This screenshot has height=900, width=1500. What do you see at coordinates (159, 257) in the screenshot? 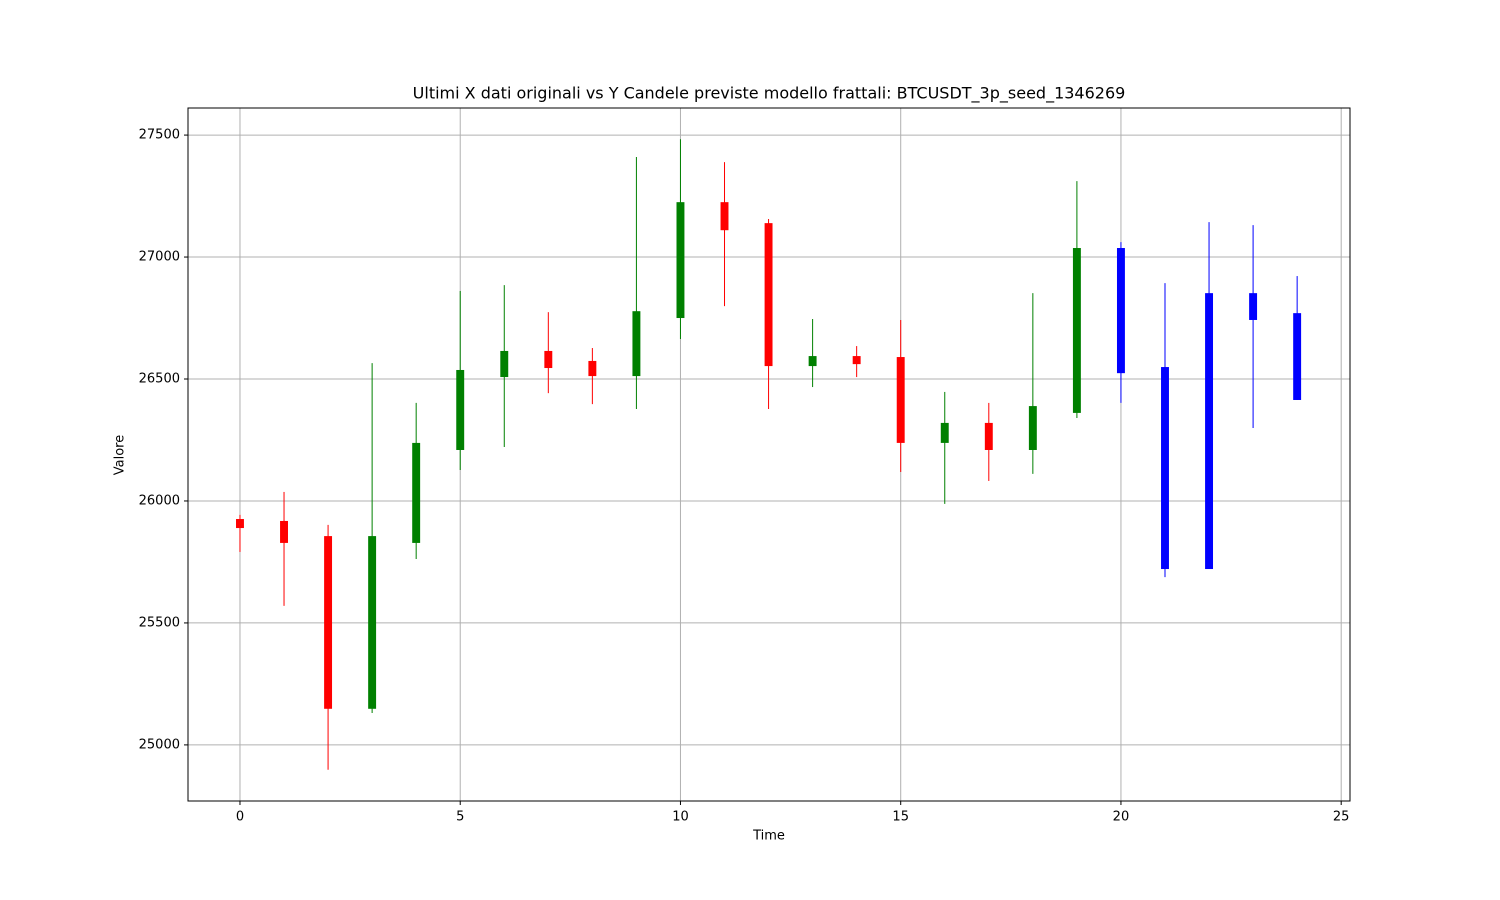
I see `y-tick-label: 27000` at bounding box center [159, 257].